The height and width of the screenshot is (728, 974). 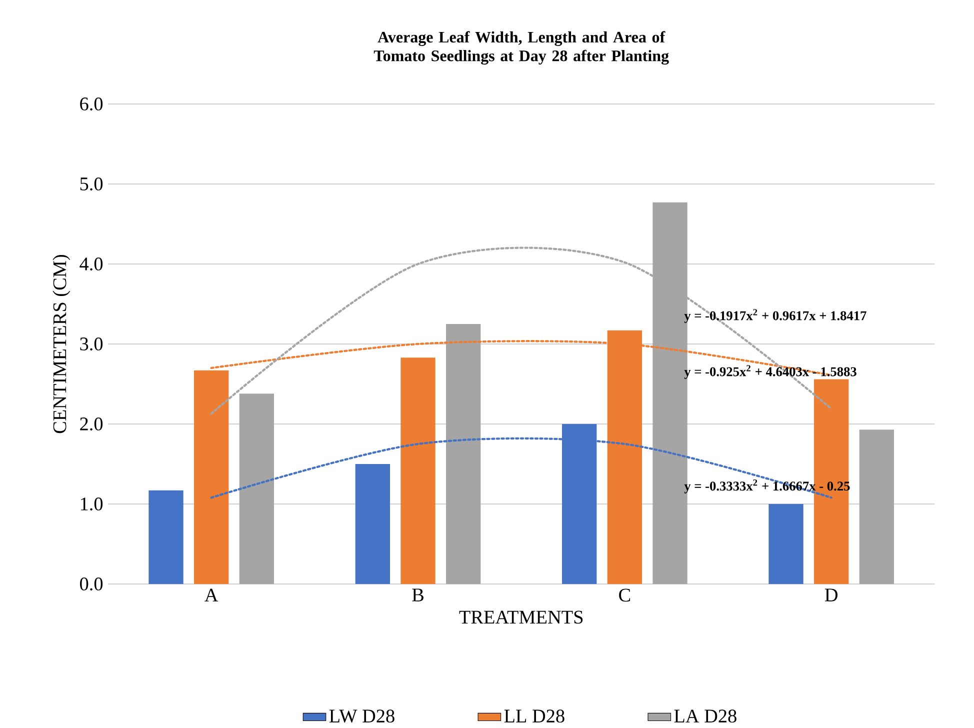 What do you see at coordinates (61, 344) in the screenshot?
I see `y-axis-title: CENTIMETERS (CM)` at bounding box center [61, 344].